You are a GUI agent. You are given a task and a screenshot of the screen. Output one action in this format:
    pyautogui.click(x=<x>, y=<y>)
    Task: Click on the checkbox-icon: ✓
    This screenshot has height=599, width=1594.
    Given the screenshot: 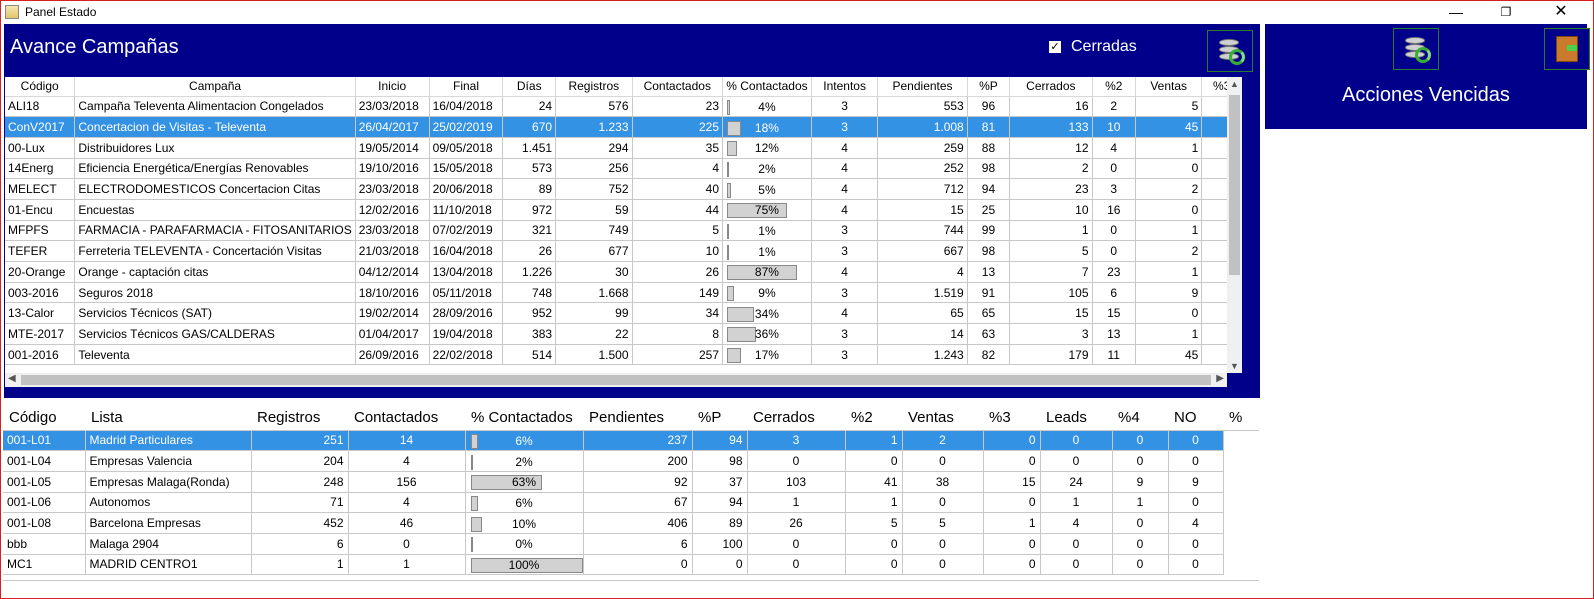 What is the action you would take?
    pyautogui.click(x=1055, y=47)
    